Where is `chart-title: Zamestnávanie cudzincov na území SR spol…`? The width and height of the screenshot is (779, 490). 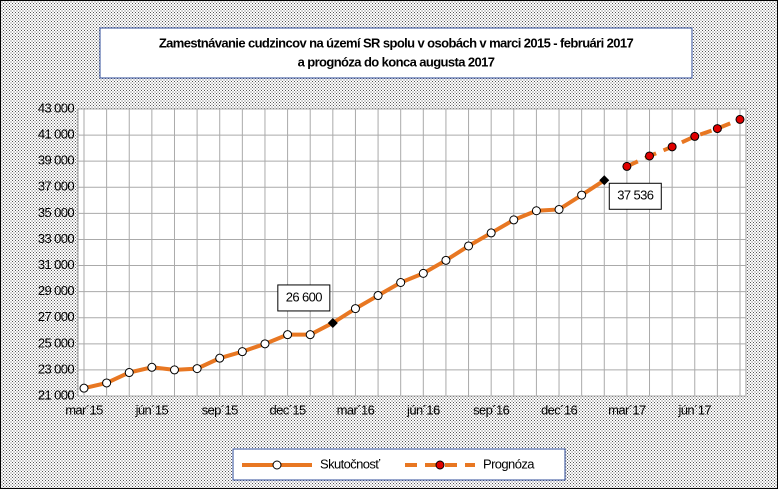
chart-title: Zamestnávanie cudzincov na území SR spol… is located at coordinates (396, 42).